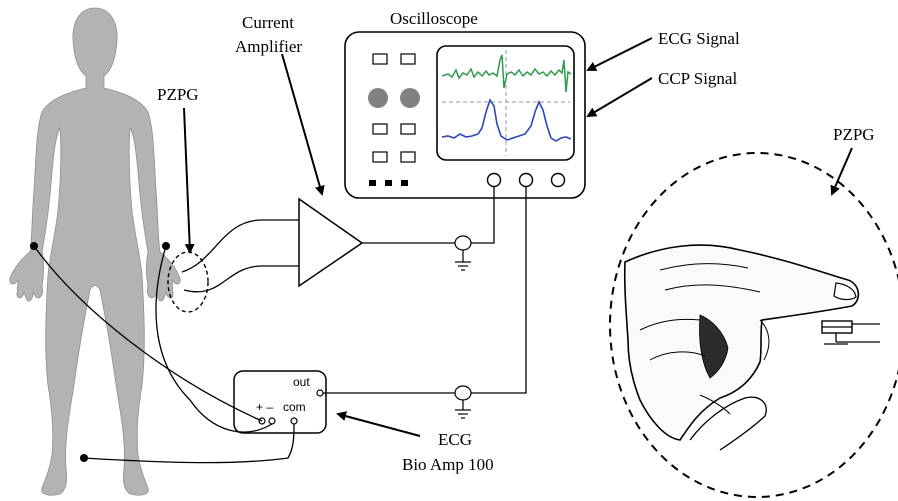 This screenshot has width=898, height=501. What do you see at coordinates (241, 279) in the screenshot?
I see `pzpg-wire-bottom` at bounding box center [241, 279].